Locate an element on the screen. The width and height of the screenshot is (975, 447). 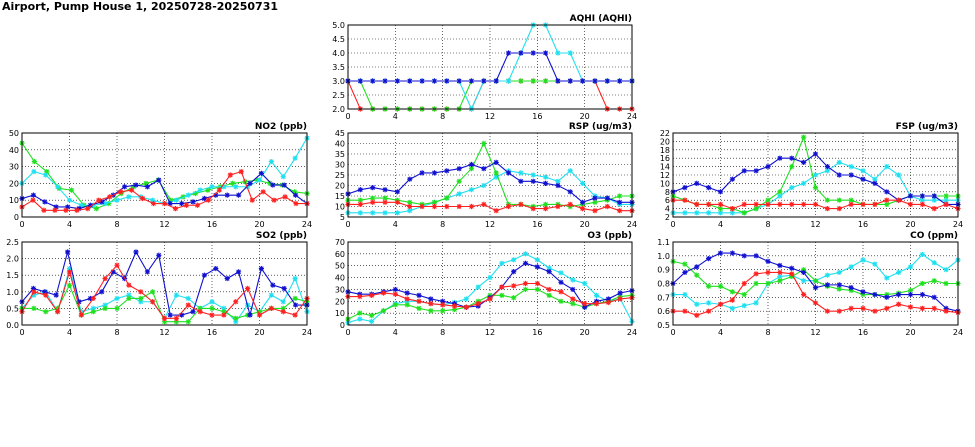
rsp-xtick-label: 20 is located at coordinates (585, 224).